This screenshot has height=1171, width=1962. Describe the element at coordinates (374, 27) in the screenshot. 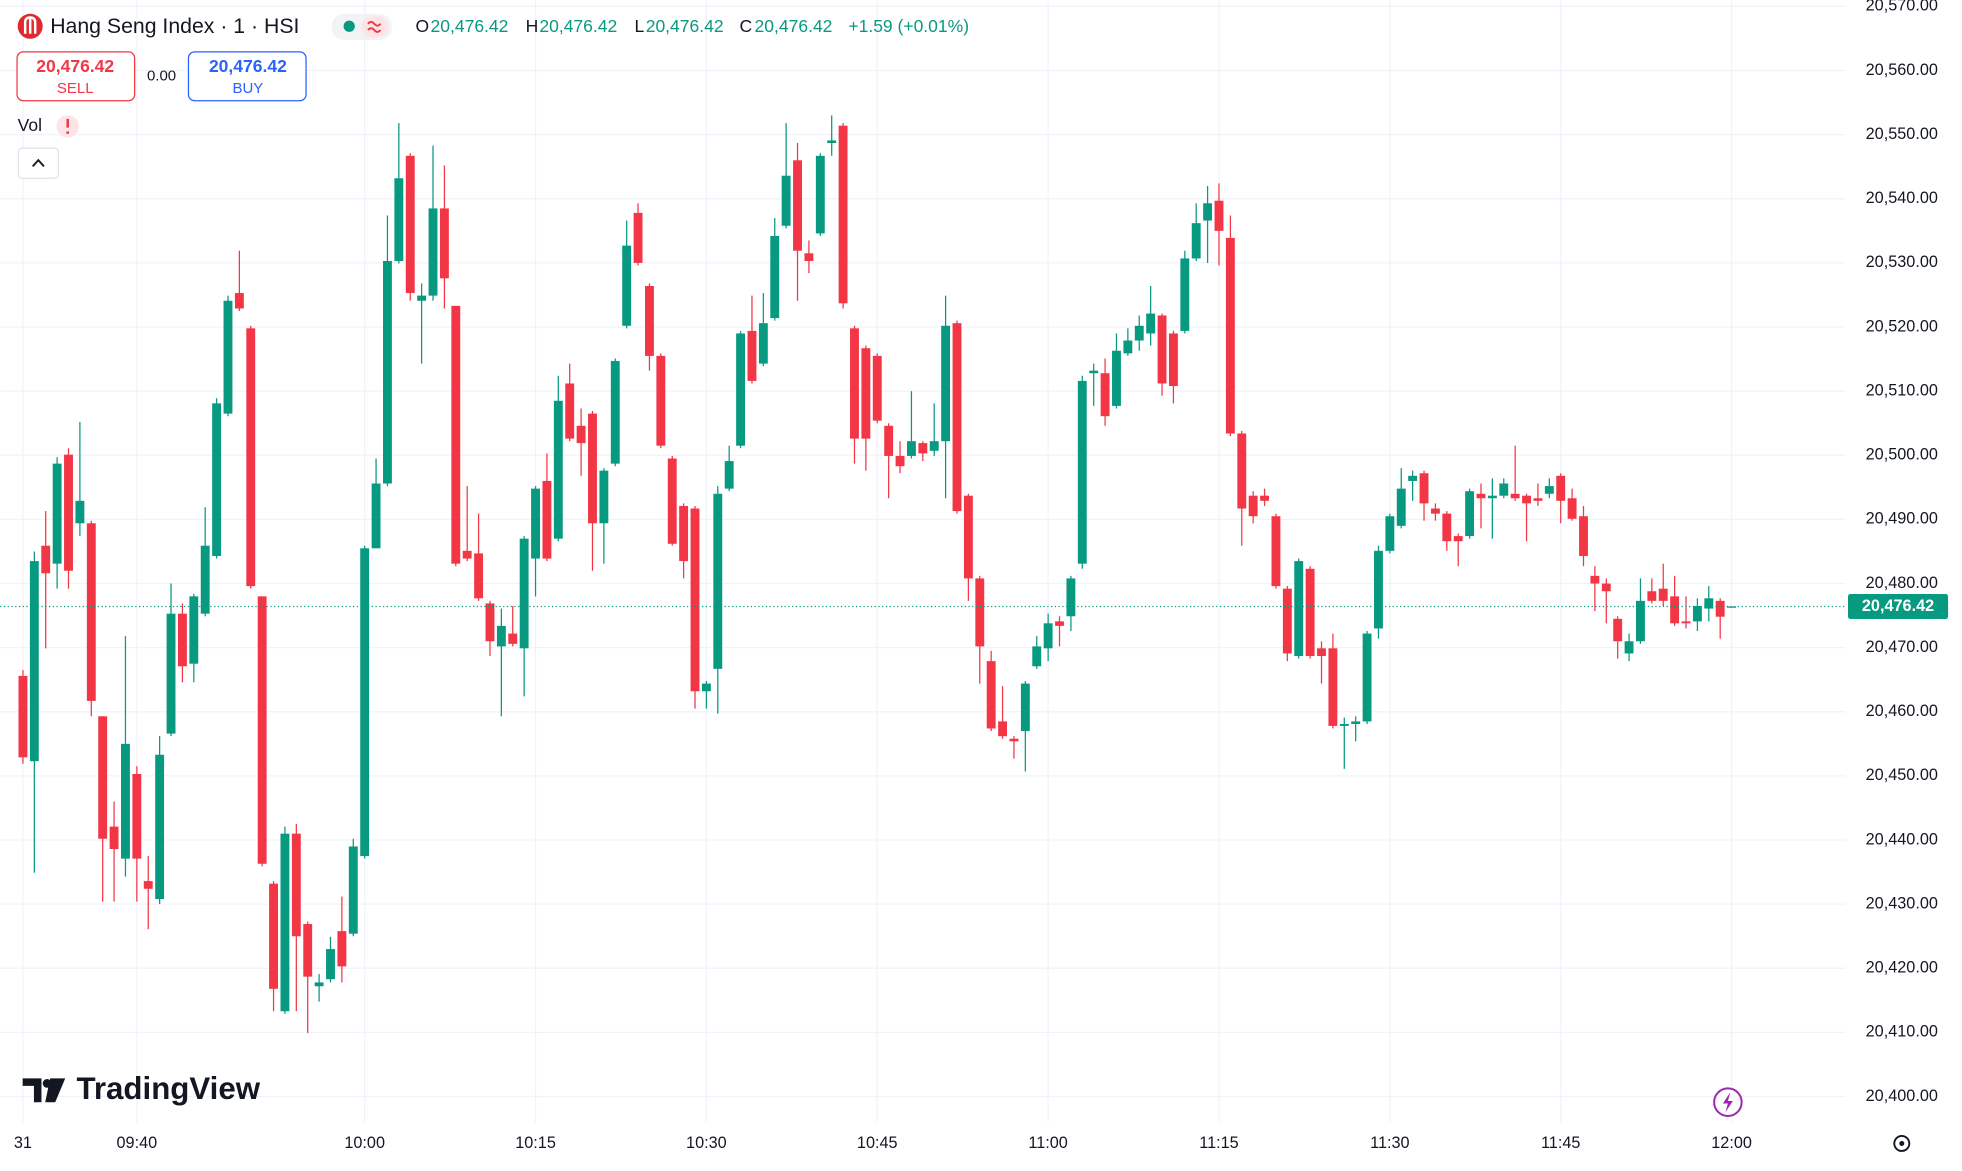

I see `delayed-badge` at that location.